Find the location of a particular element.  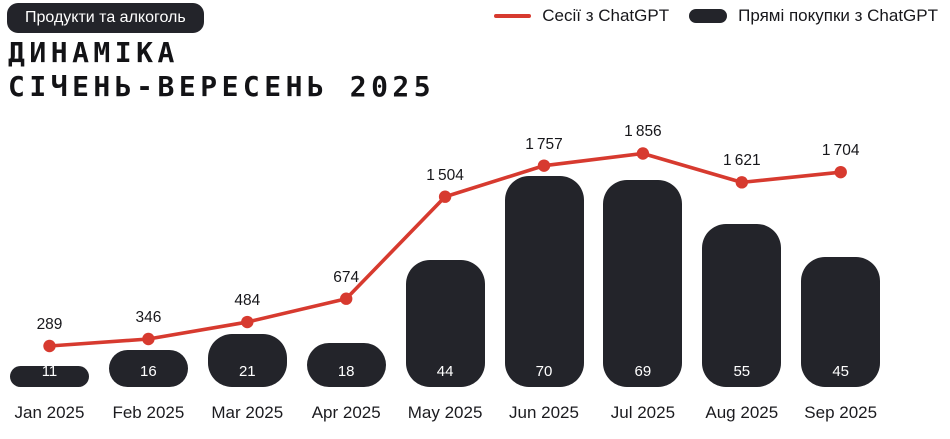

purchases-bar-mar-2025: 21 is located at coordinates (247, 360).